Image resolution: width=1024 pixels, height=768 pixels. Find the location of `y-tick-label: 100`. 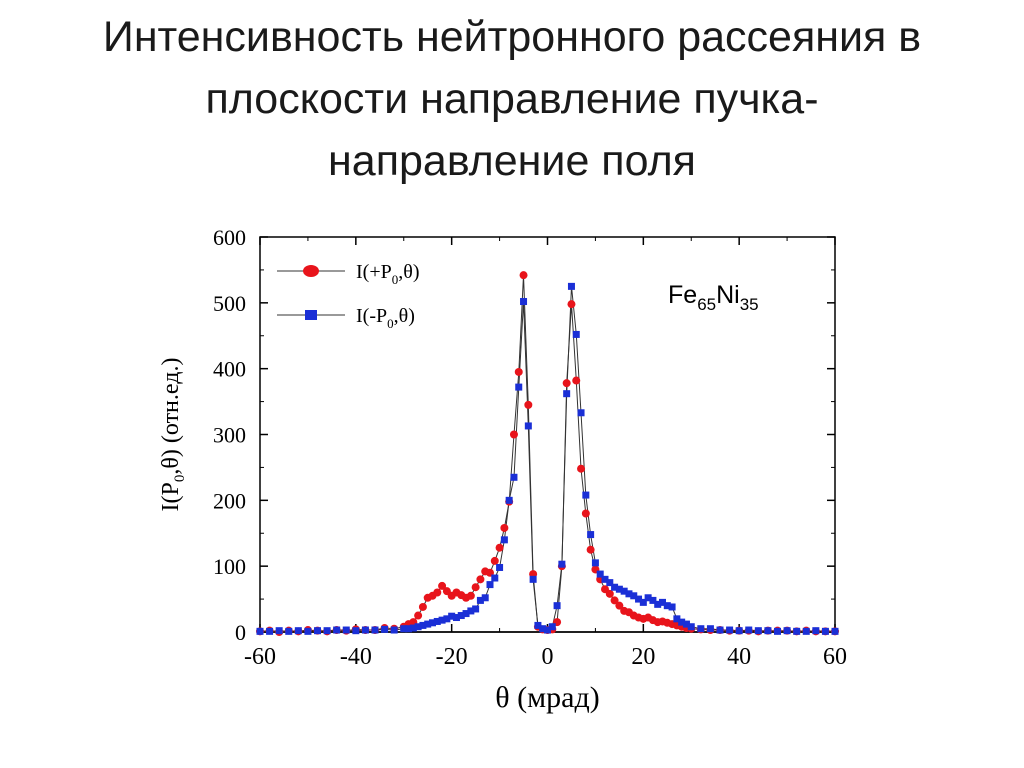

y-tick-label: 100 is located at coordinates (229, 566).